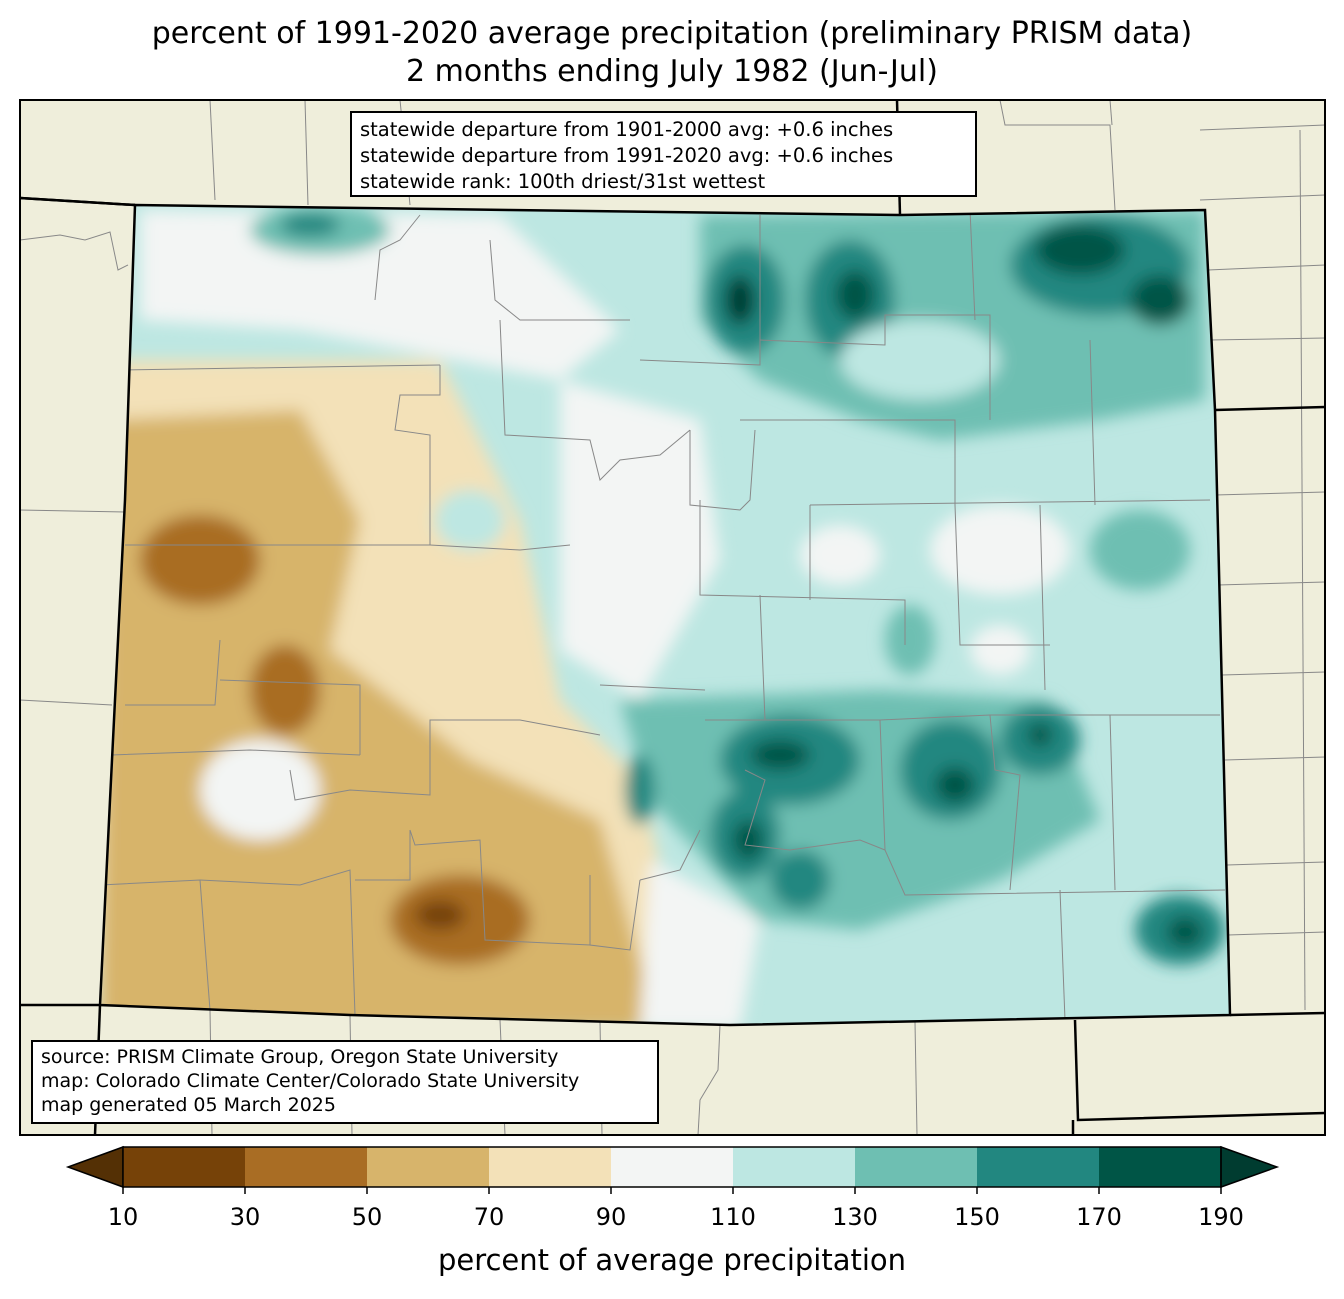 The image size is (1344, 1299). Describe the element at coordinates (672, 1260) in the screenshot. I see `colorbar-label: percent of average precipitation` at that location.